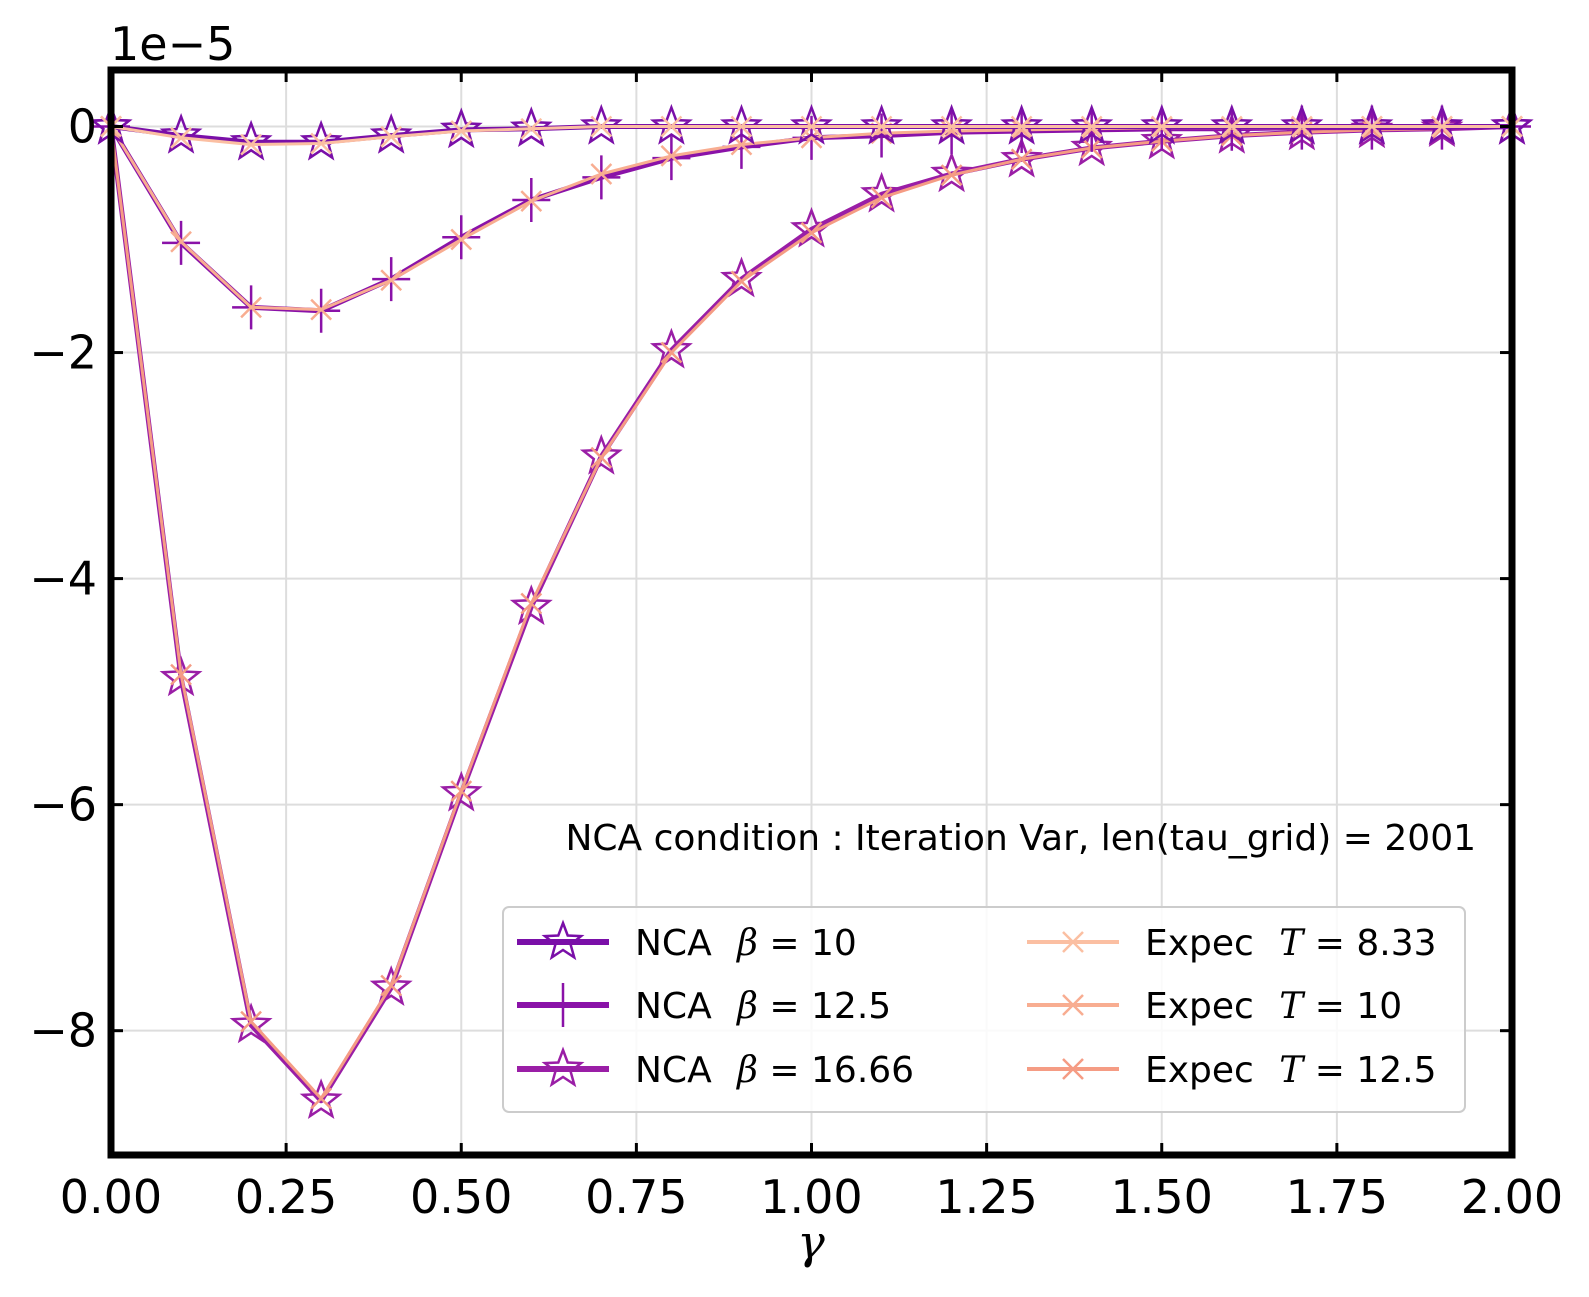 This screenshot has height=1297, width=1589. I want to click on legend-label: Expec T = 8.33, so click(1291, 943).